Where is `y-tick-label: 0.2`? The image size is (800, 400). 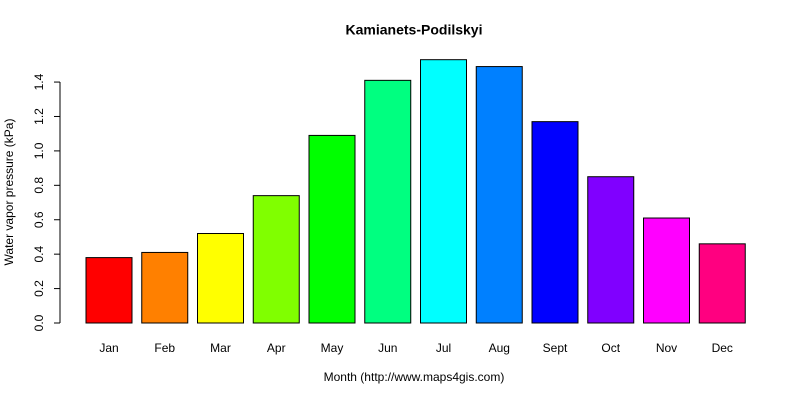 y-tick-label: 0.2 is located at coordinates (39, 288).